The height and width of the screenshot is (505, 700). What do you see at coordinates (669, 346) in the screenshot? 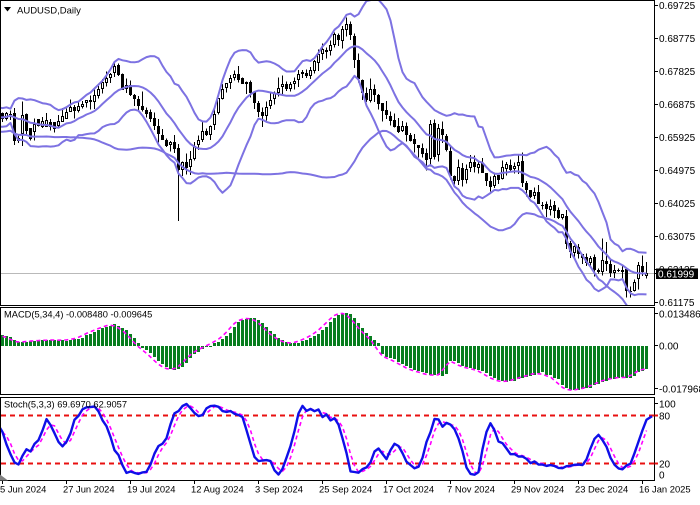
I see `svg-text: 0.00` at bounding box center [669, 346].